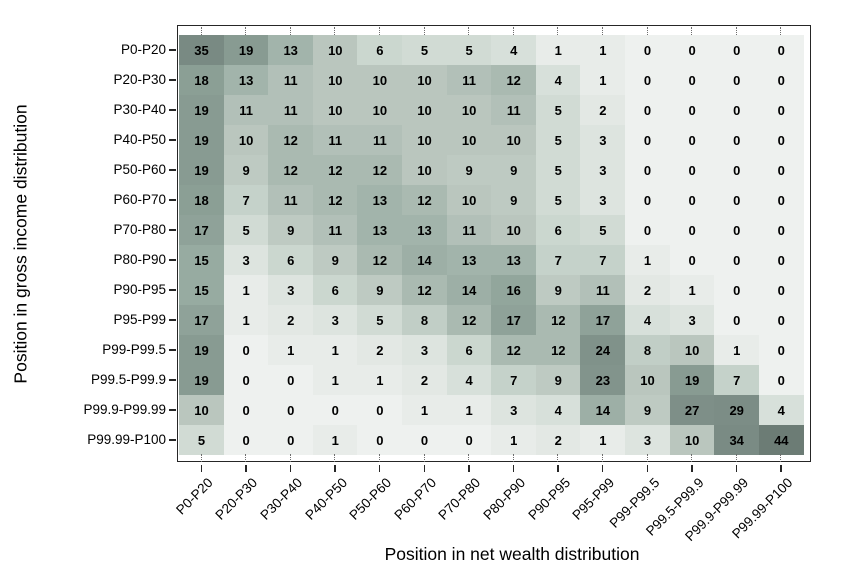 Image resolution: width=850 pixels, height=569 pixels. I want to click on y-axis-title: Position in gross income distribution, so click(20, 244).